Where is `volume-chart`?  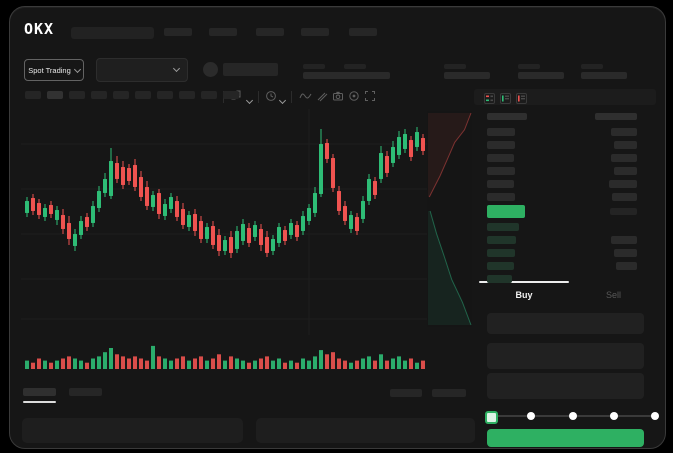 volume-chart is located at coordinates (224, 356).